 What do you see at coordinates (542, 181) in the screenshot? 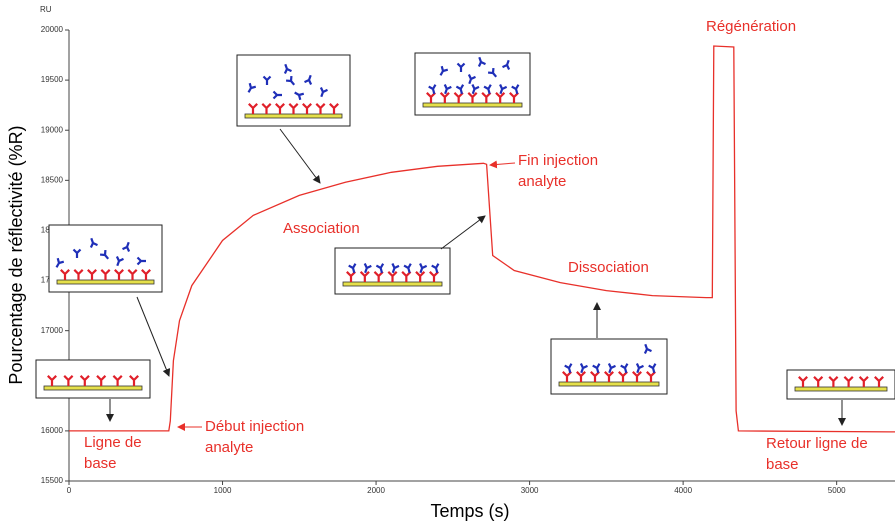
I see `annotation: analyte` at bounding box center [542, 181].